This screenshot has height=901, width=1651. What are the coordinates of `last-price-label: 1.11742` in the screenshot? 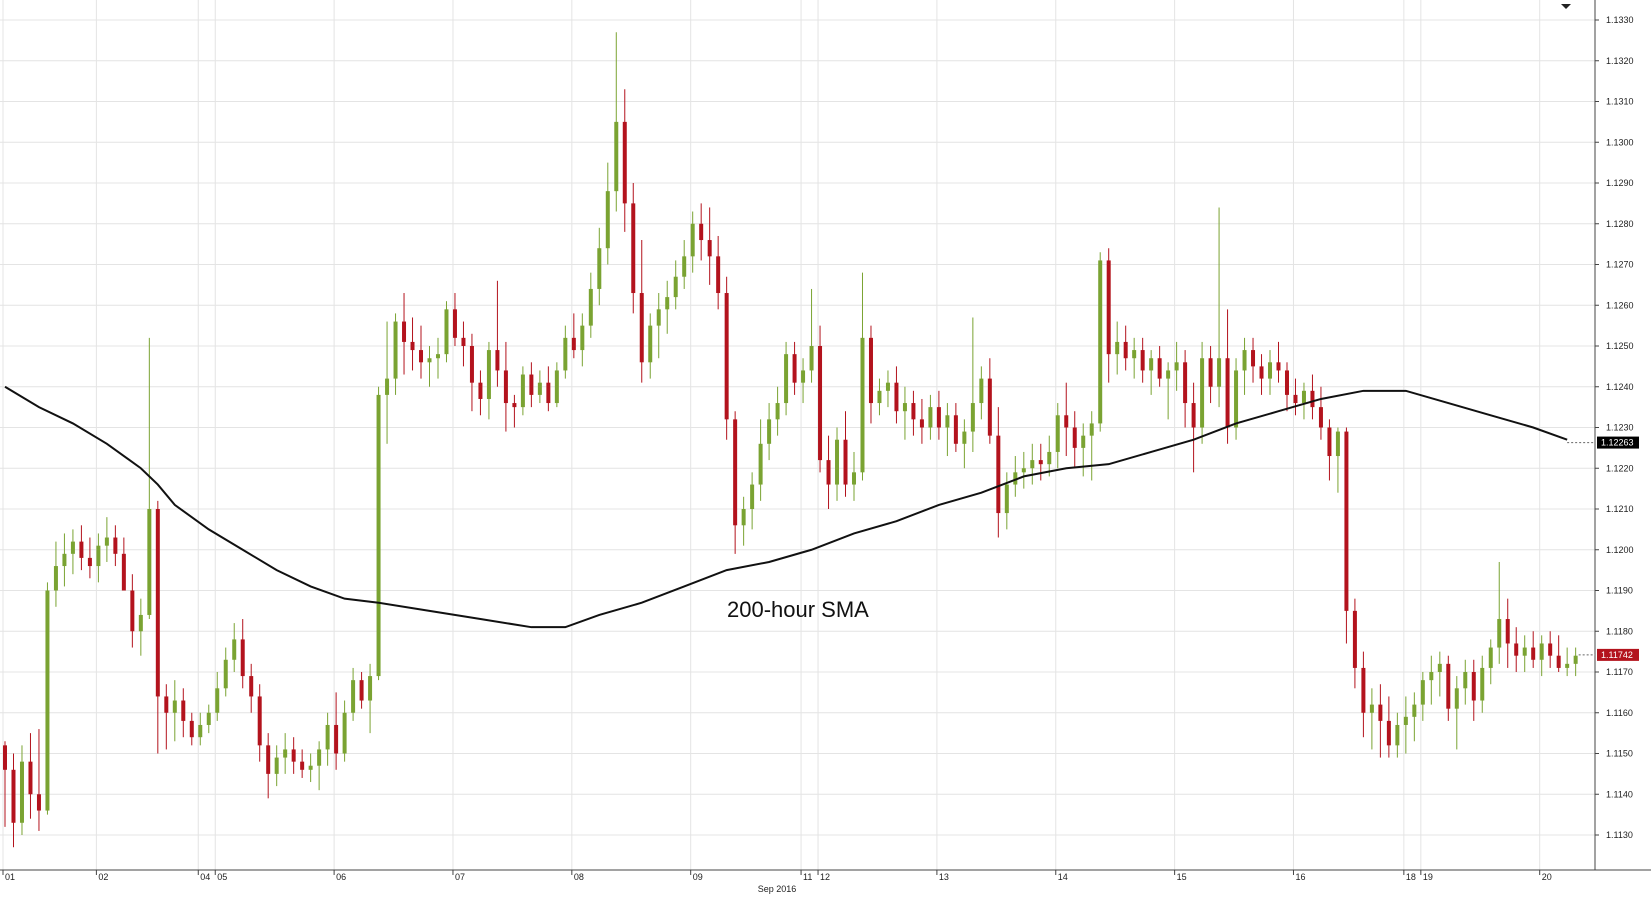 It's located at (1617, 655).